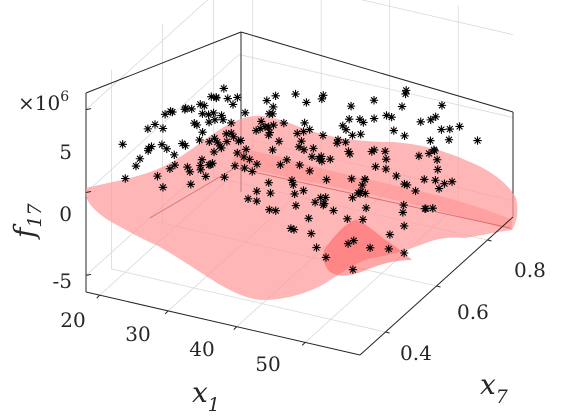 The height and width of the screenshot is (420, 570). Describe the element at coordinates (72, 320) in the screenshot. I see `x-tick-label: 20` at that location.